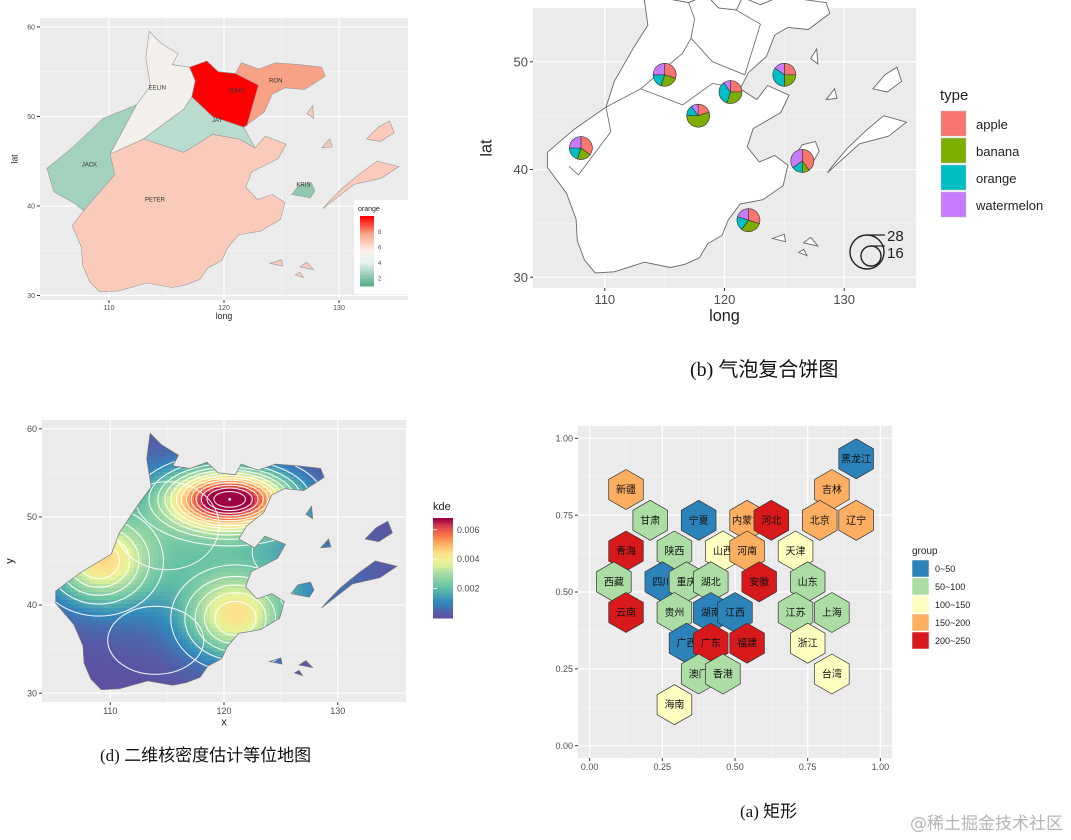 This screenshot has height=840, width=1071. What do you see at coordinates (626, 612) in the screenshot?
I see `hex-label: 云南` at bounding box center [626, 612].